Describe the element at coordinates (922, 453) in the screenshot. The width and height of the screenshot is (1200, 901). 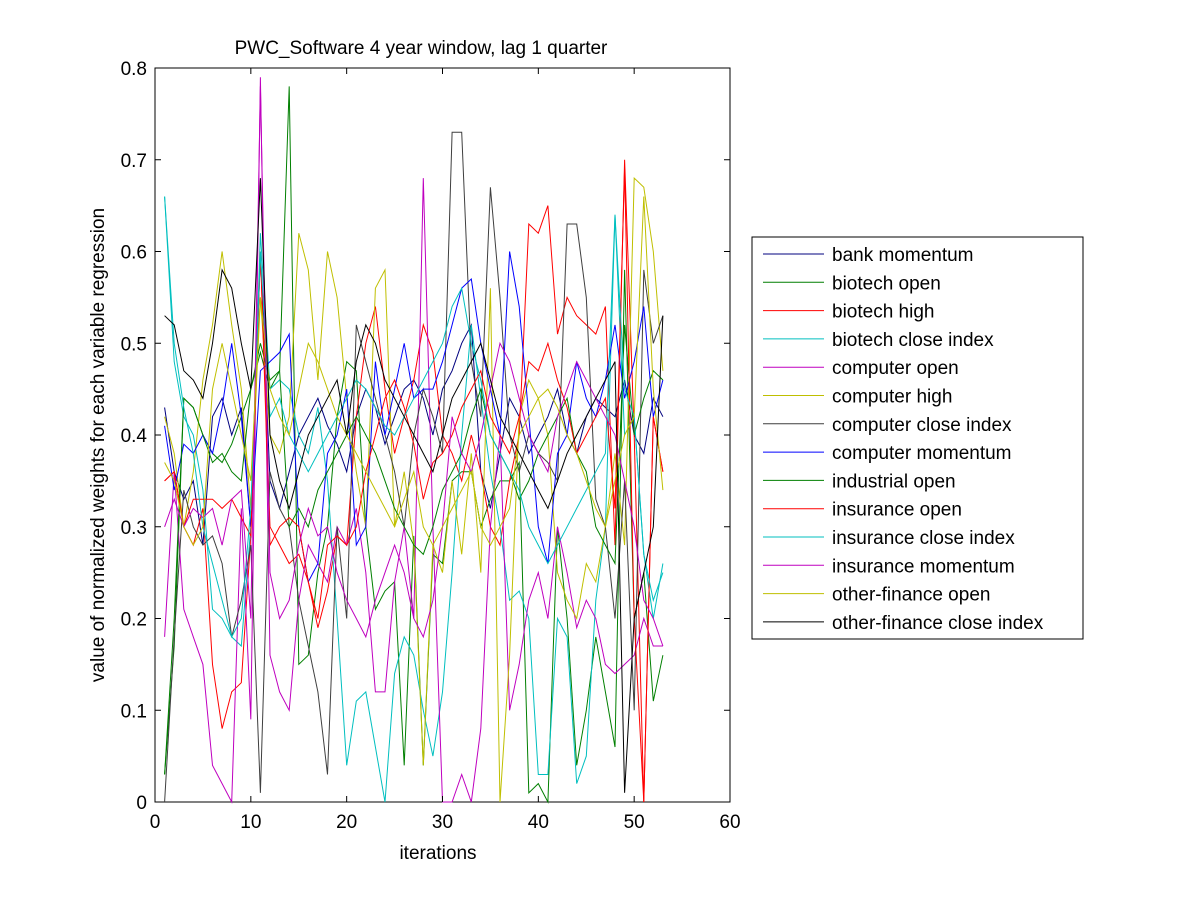
I see `legend-label: computer momentum` at that location.